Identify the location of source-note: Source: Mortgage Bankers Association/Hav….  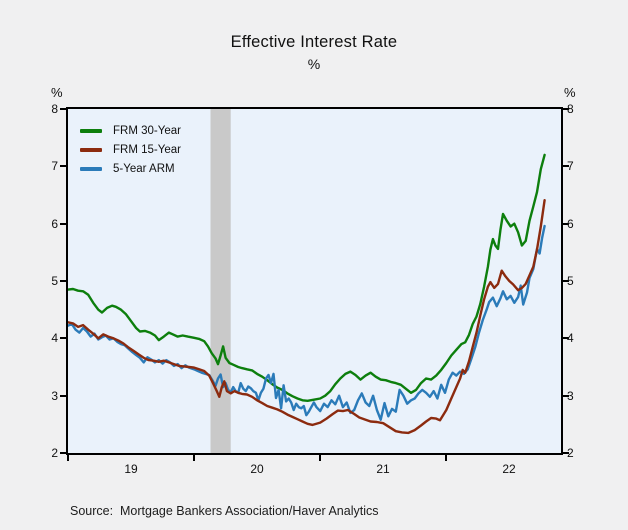
(224, 511).